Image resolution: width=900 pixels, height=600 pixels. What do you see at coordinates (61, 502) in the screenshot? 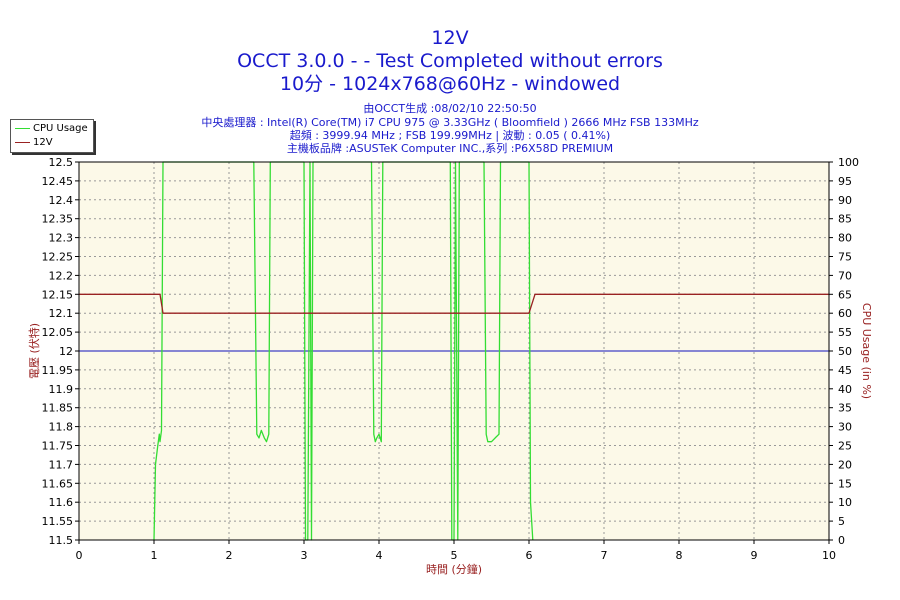
I see `y-left-tick-label: 11.6` at bounding box center [61, 502].